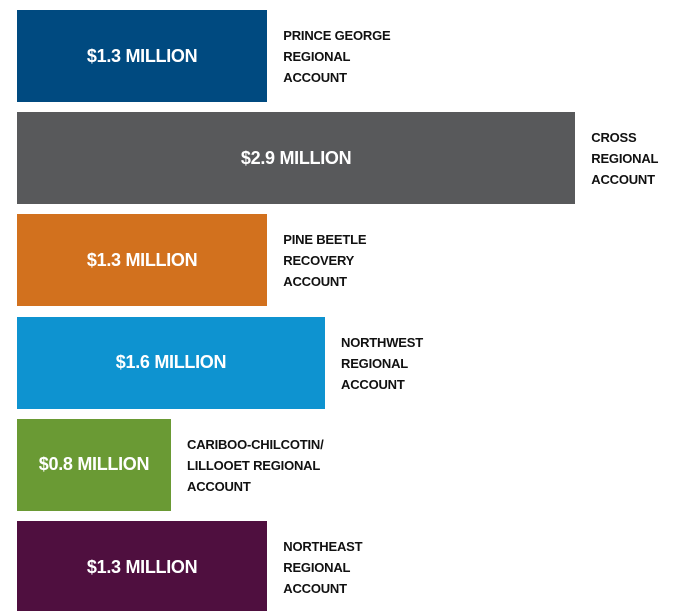 This screenshot has width=678, height=611. What do you see at coordinates (382, 363) in the screenshot?
I see `category-label: NORTHWEST REGIONAL ACCOUNT` at bounding box center [382, 363].